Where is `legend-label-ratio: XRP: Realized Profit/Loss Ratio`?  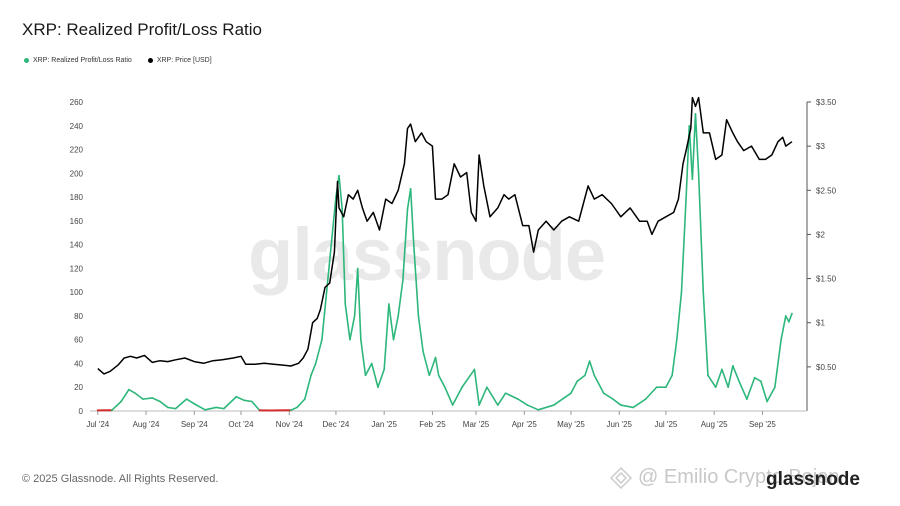 legend-label-ratio: XRP: Realized Profit/Loss Ratio is located at coordinates (82, 60).